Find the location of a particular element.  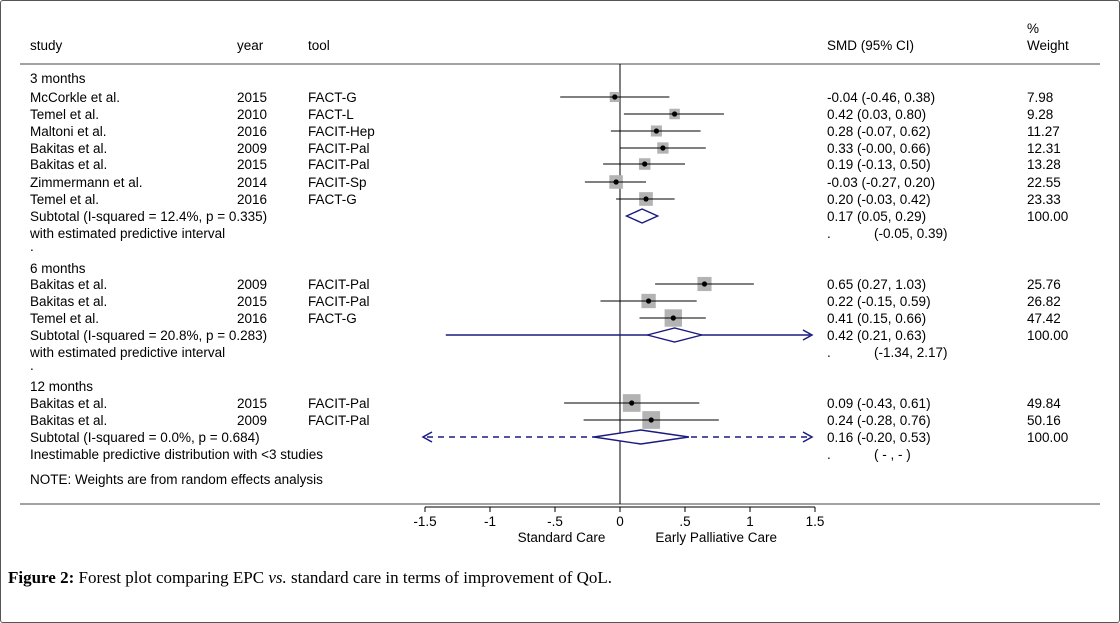

predictive-ci: ( - , - ) is located at coordinates (892, 454).